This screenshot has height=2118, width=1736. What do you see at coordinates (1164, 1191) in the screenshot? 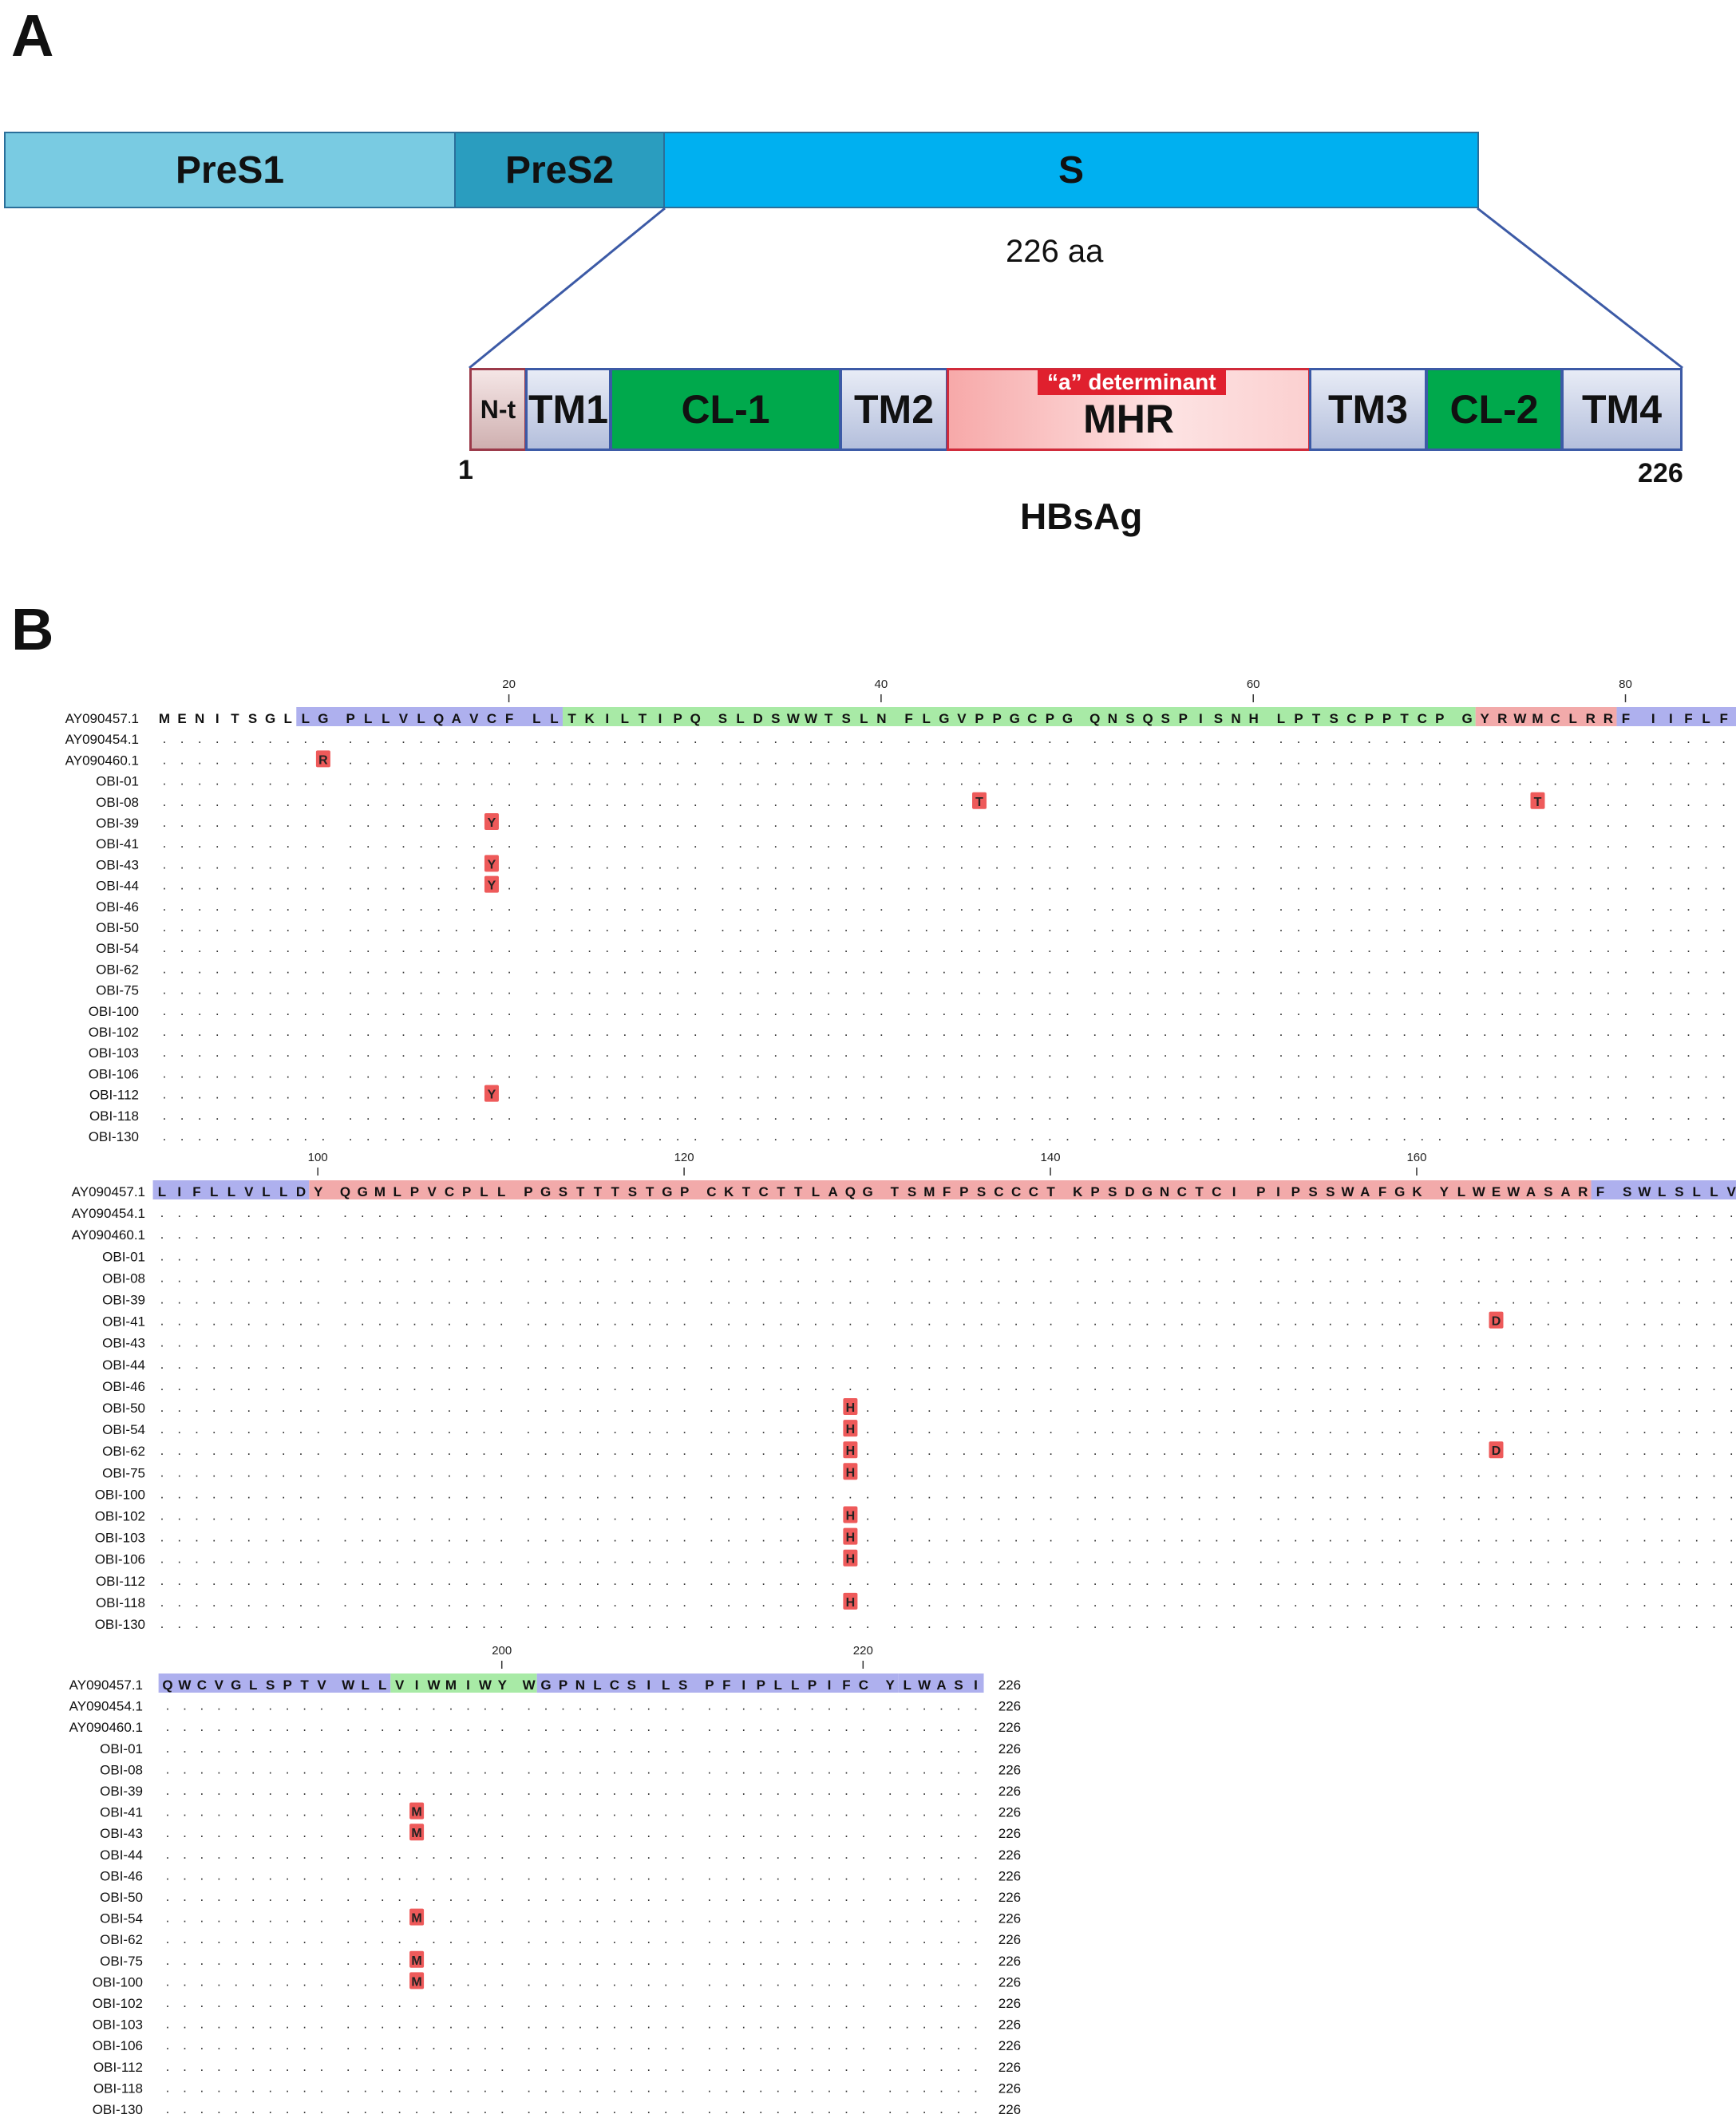
I see `reference-residue: N` at bounding box center [1164, 1191].